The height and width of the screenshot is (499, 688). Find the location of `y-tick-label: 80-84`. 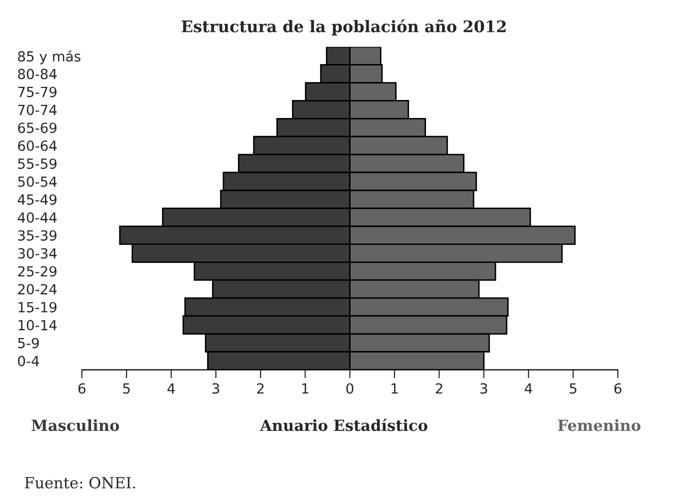

y-tick-label: 80-84 is located at coordinates (37, 74).